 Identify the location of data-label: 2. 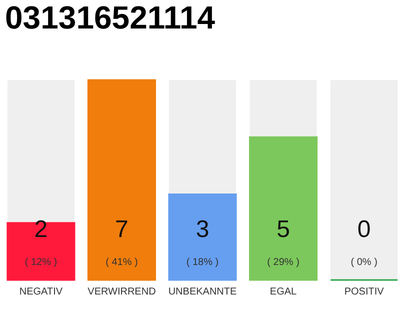
(41, 229).